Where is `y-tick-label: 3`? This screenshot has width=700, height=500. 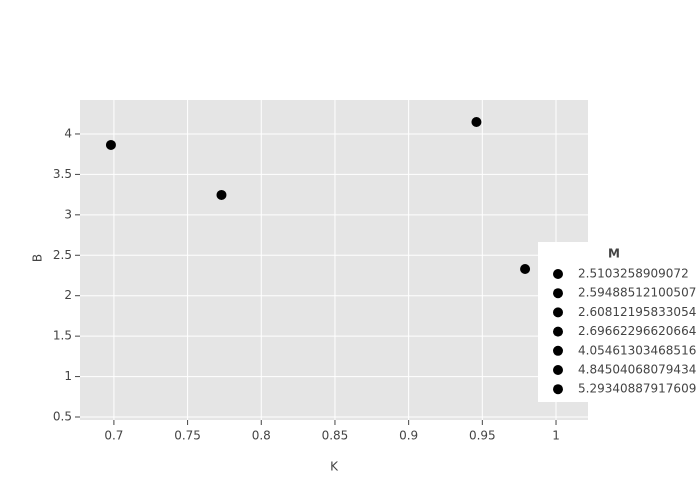 y-tick-label: 3 is located at coordinates (68, 214).